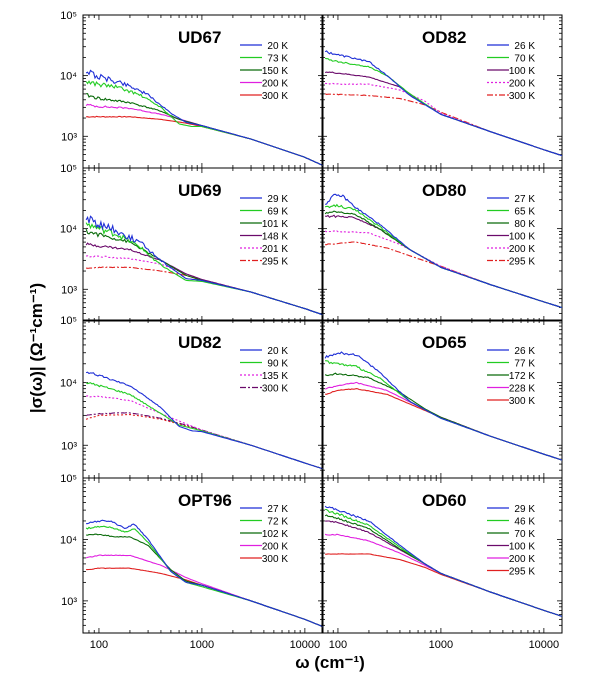 The width and height of the screenshot is (609, 686). I want to click on legend-label: 80 K, so click(524, 224).